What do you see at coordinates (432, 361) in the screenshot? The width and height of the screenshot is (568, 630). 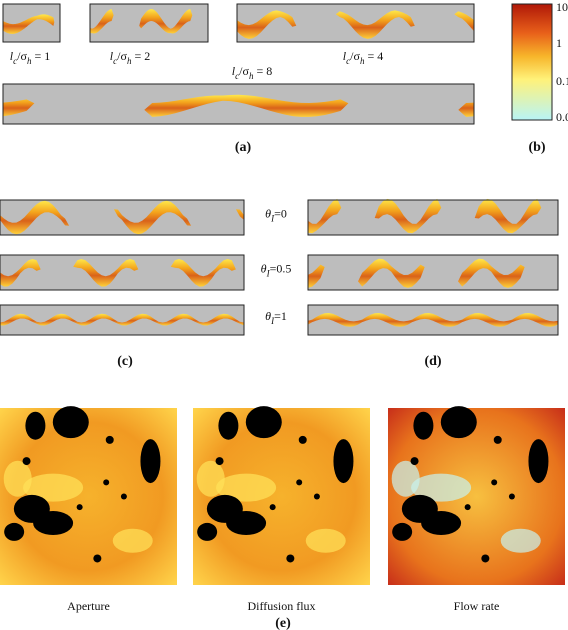 I see `caption: (d)` at bounding box center [432, 361].